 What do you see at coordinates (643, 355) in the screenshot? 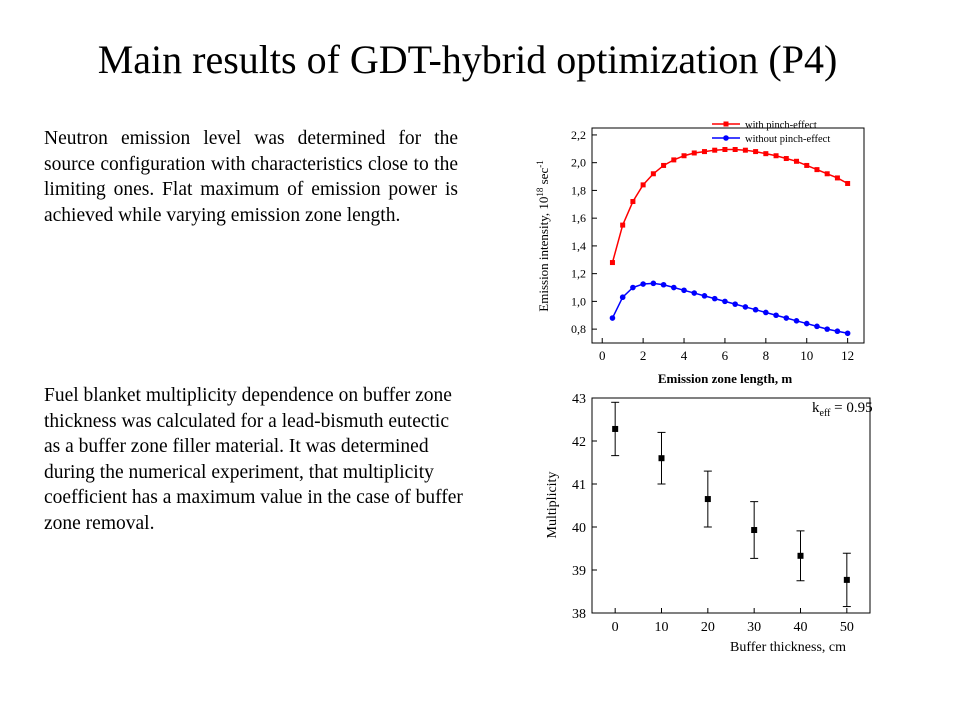
I see `x-tick-label: 2` at bounding box center [643, 355].